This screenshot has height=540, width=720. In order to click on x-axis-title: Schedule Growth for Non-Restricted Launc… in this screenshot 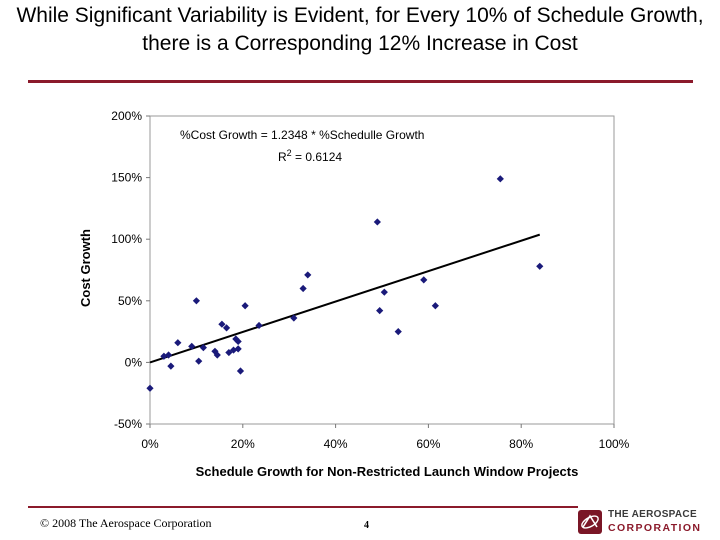, I will do `click(387, 471)`.